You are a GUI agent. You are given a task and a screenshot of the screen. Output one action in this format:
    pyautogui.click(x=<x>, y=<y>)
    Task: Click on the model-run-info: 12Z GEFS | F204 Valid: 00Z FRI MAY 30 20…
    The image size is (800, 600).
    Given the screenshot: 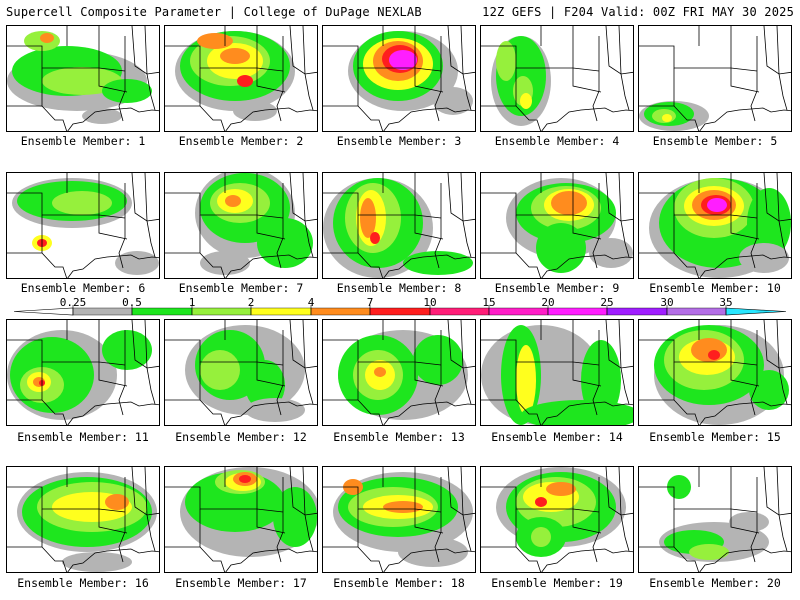 What is the action you would take?
    pyautogui.click(x=638, y=12)
    